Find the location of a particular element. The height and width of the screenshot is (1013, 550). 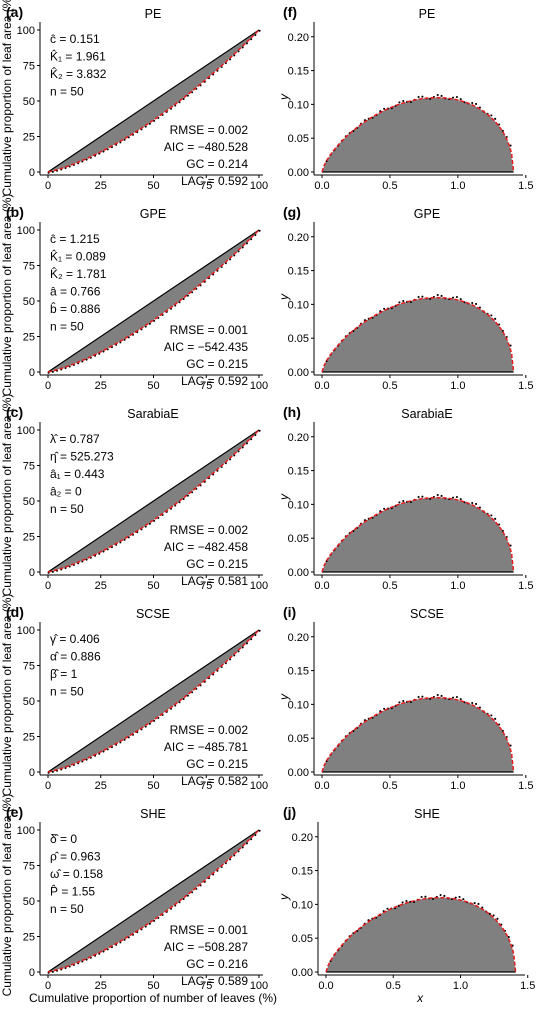

fit-statistic: RMSE = 0.002 is located at coordinates (209, 730).